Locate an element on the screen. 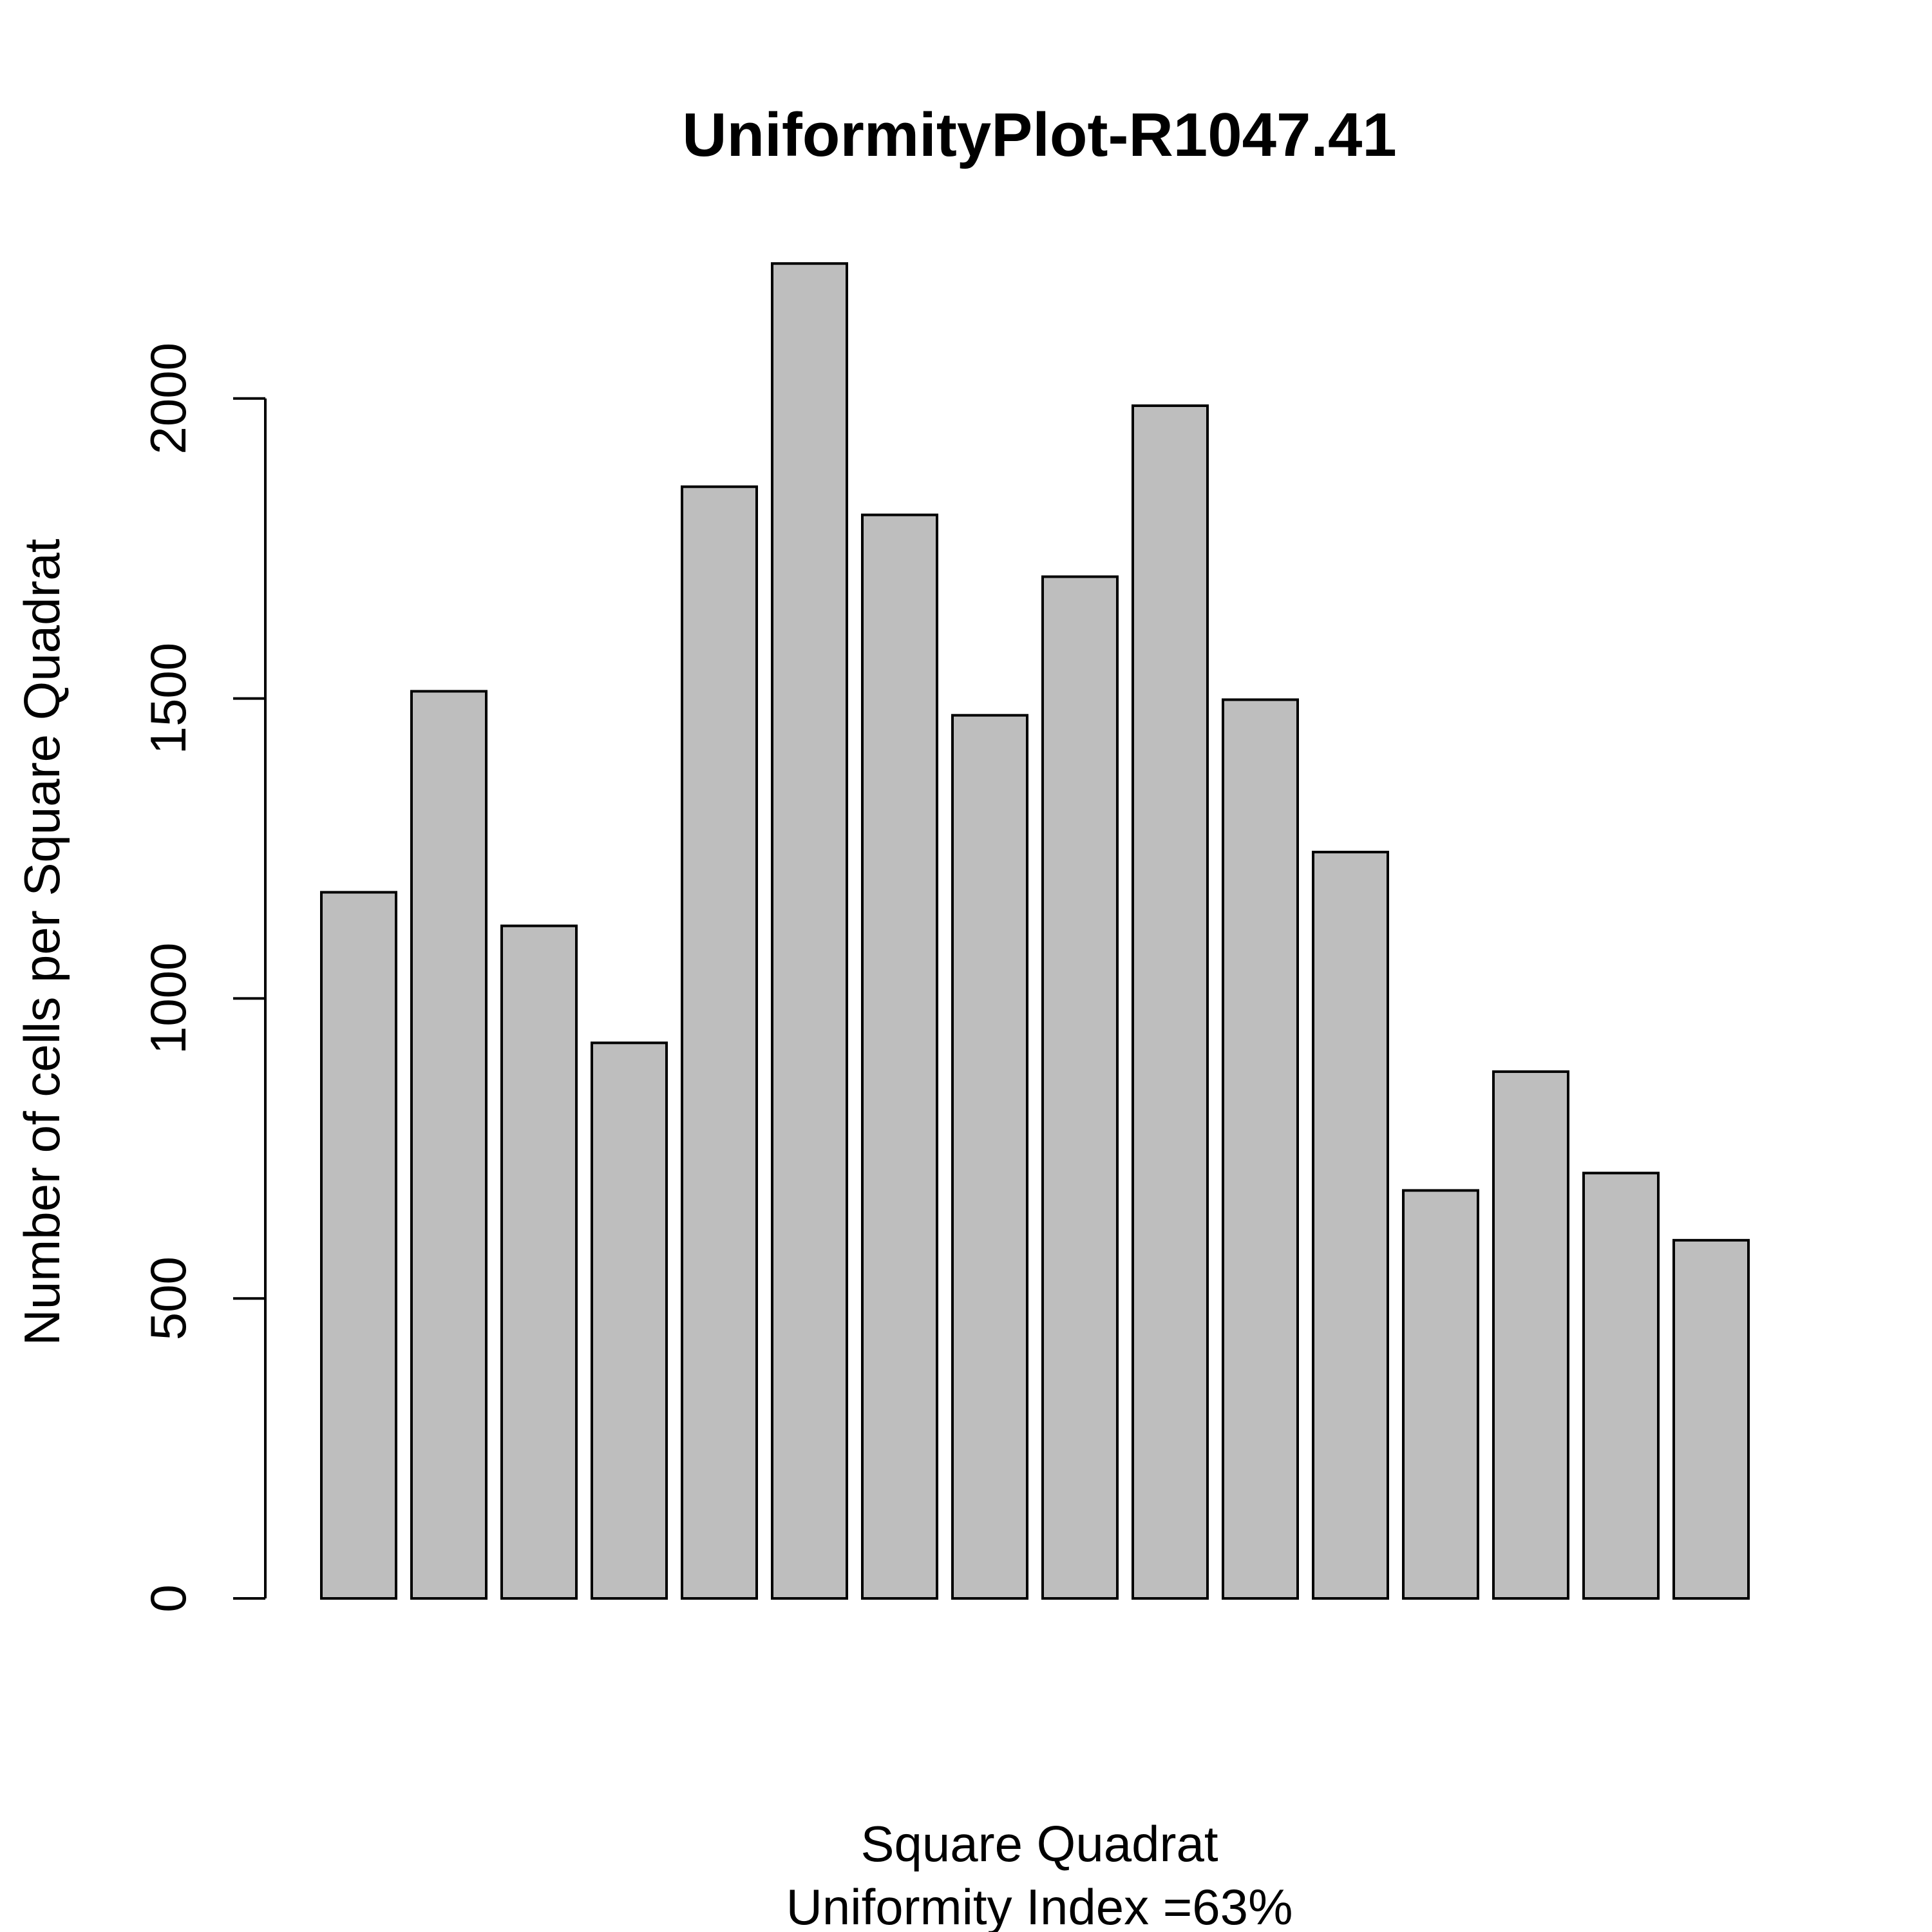 This screenshot has width=1932, height=1932. y-tick-label: 500 is located at coordinates (168, 1298).